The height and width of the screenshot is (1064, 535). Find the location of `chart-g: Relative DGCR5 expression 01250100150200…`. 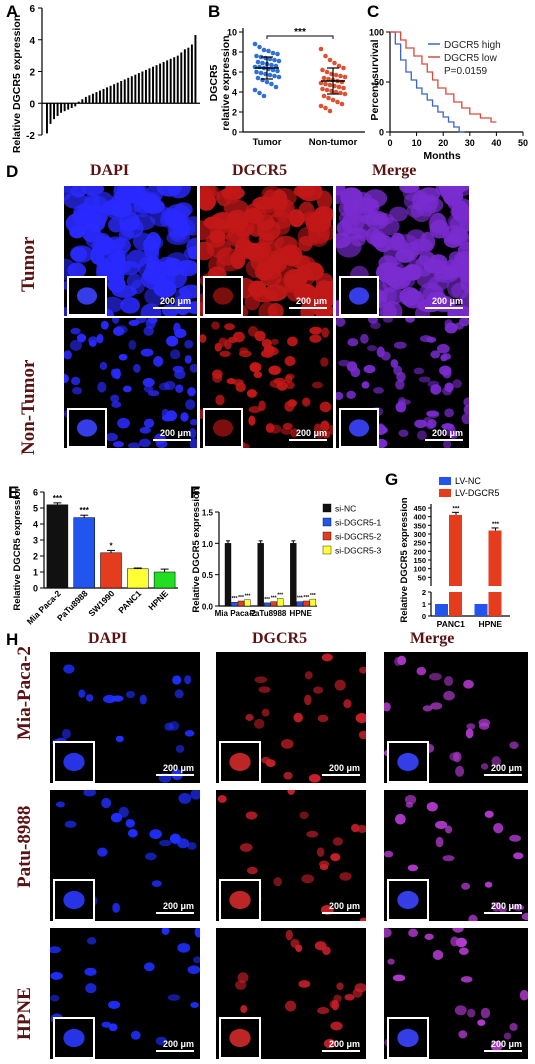

chart-g: Relative DGCR5 expression 01250100150200… is located at coordinates (454, 552).